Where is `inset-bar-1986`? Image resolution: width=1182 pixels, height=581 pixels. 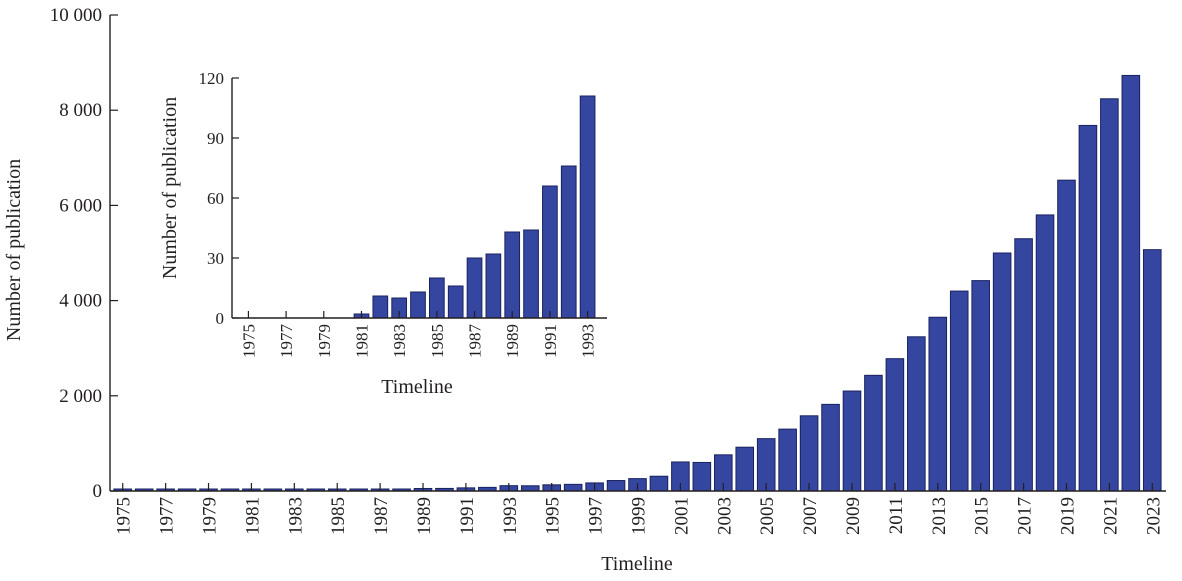 inset-bar-1986 is located at coordinates (455, 302).